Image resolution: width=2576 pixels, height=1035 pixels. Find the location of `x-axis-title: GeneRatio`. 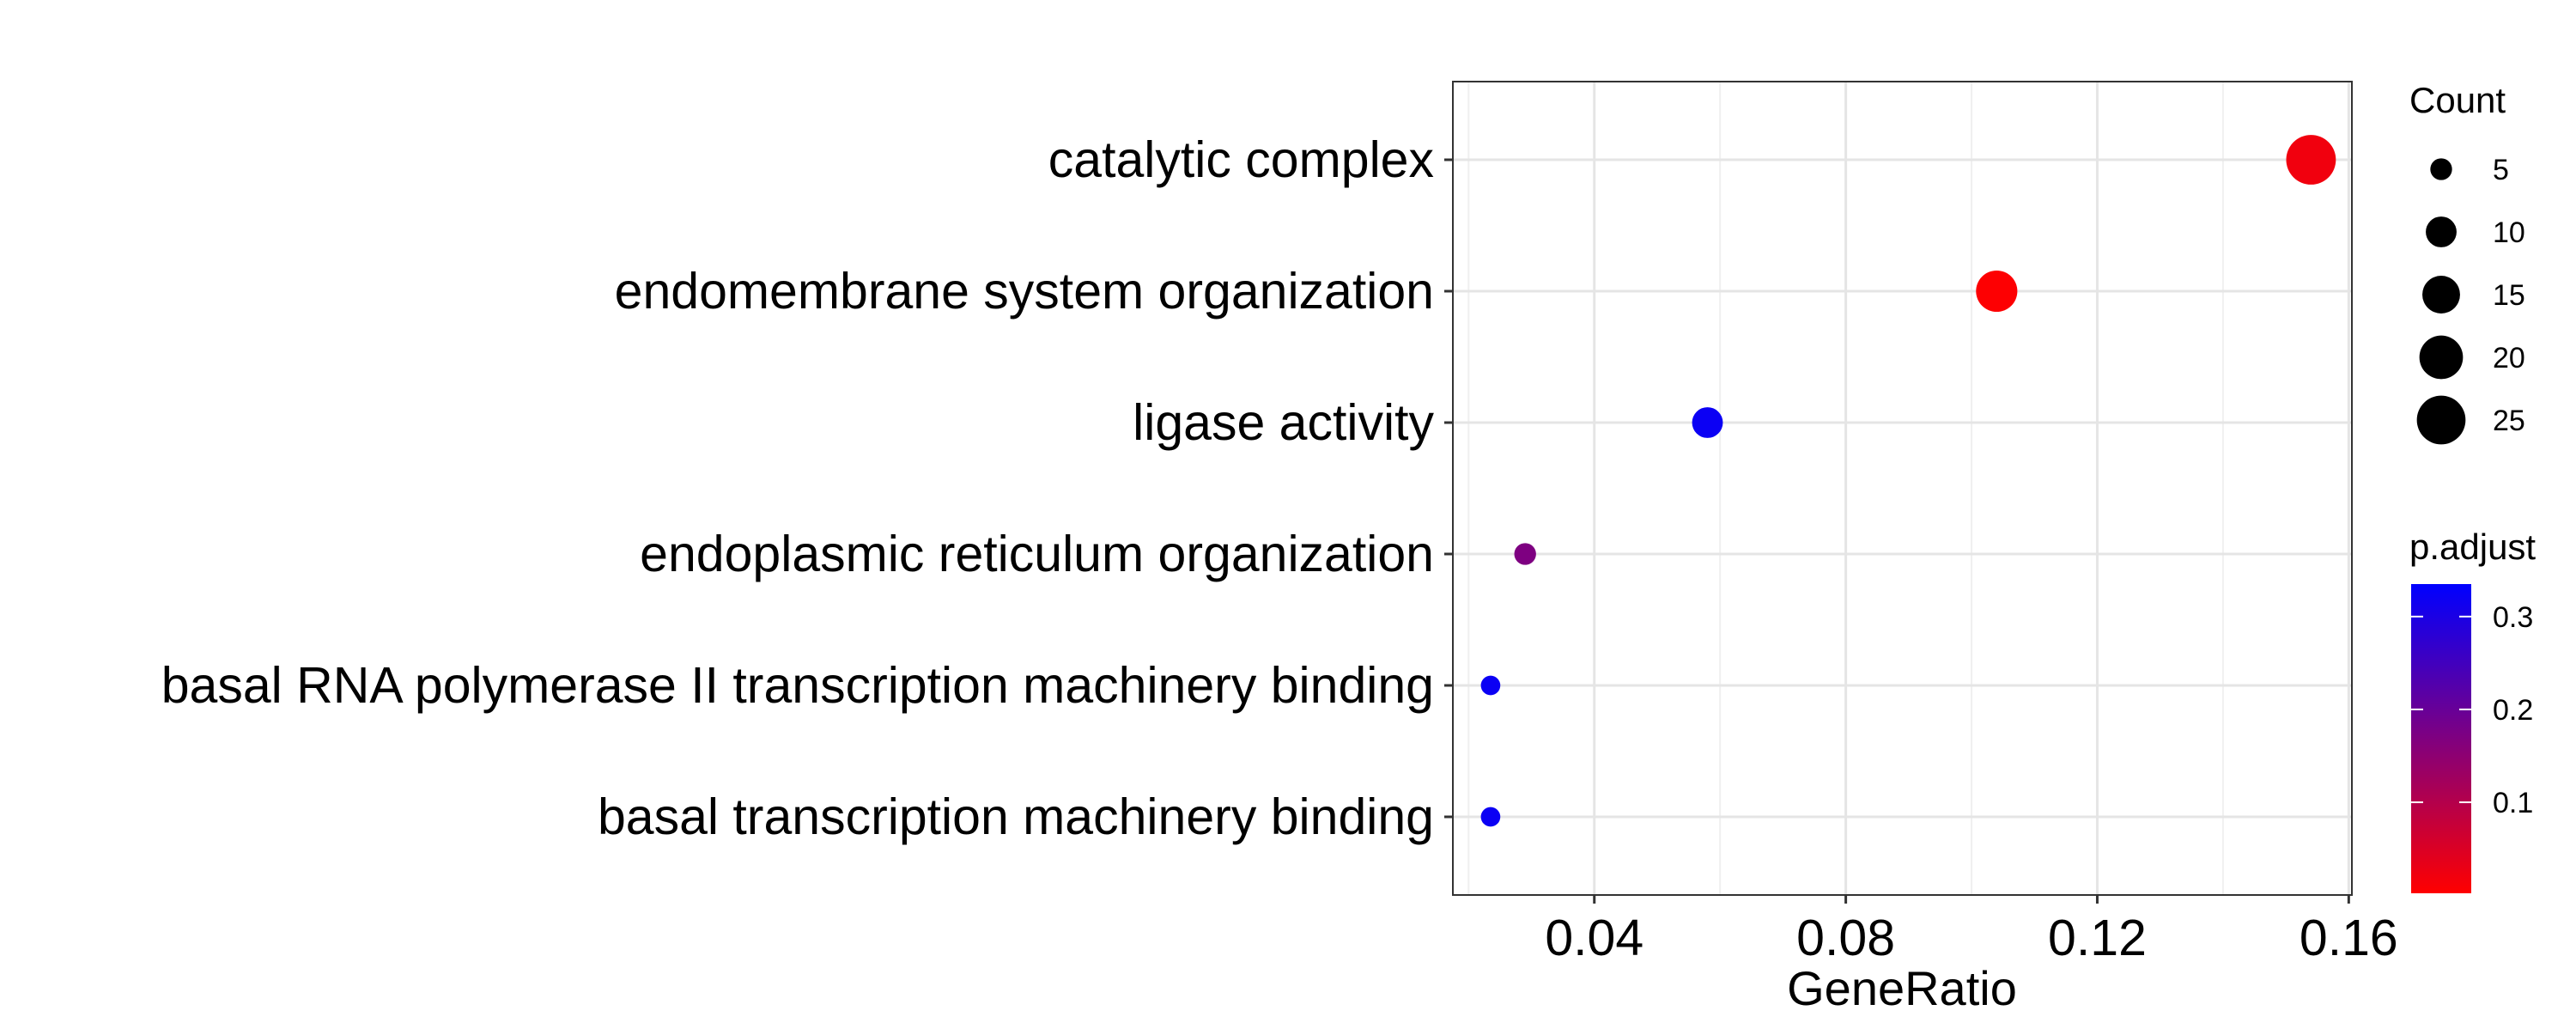

x-axis-title: GeneRatio is located at coordinates (1902, 988).